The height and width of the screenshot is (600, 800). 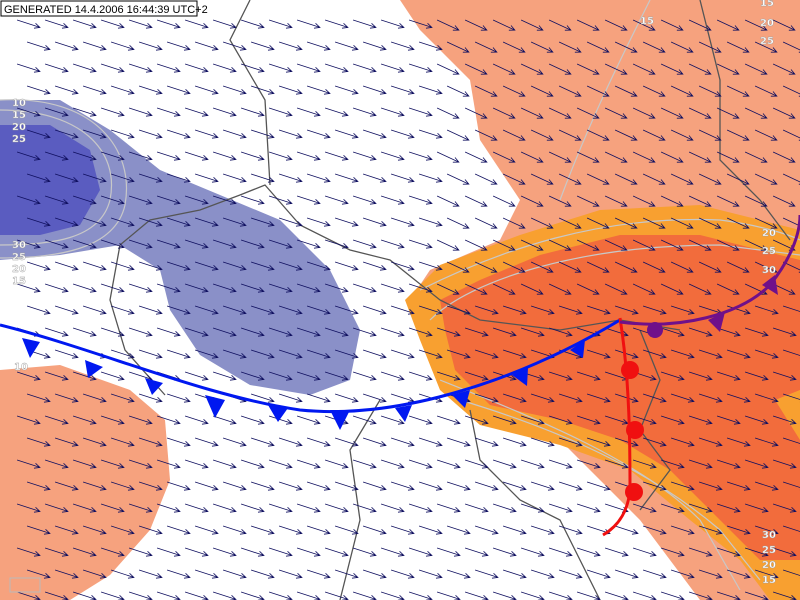 What do you see at coordinates (19, 103) in the screenshot?
I see `contour-label: 10` at bounding box center [19, 103].